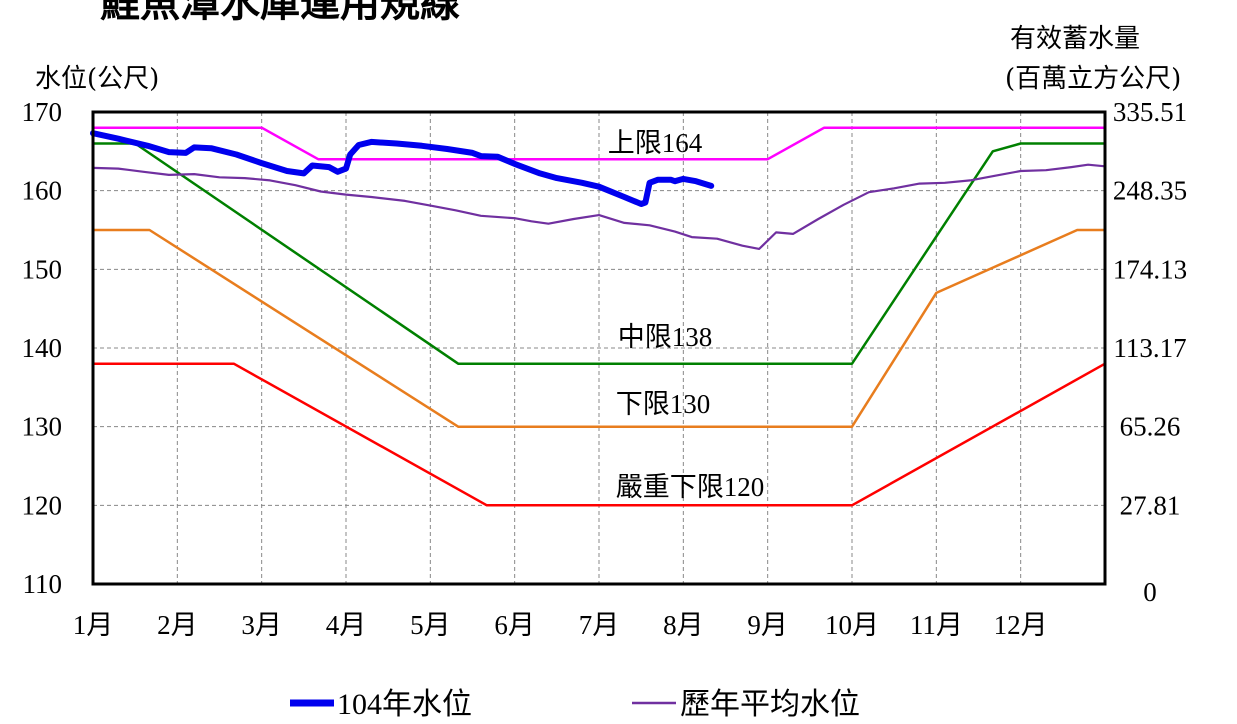 The image size is (1237, 724). I want to click on right-axis-tick-label: 27.81, so click(1150, 505).